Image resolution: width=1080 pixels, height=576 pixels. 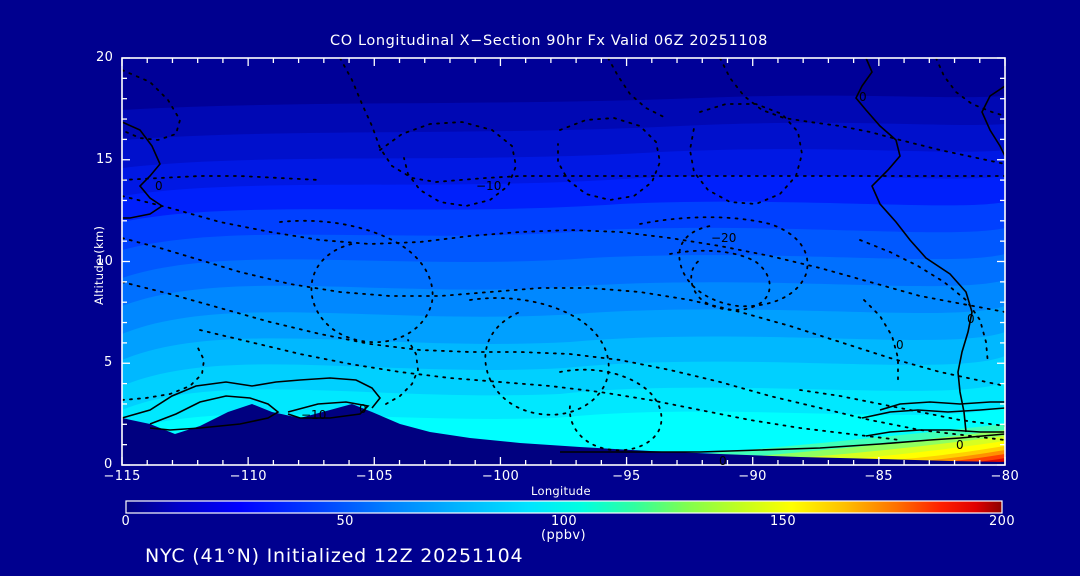 What do you see at coordinates (752, 476) in the screenshot?
I see `x-tick-label: −90` at bounding box center [752, 476].